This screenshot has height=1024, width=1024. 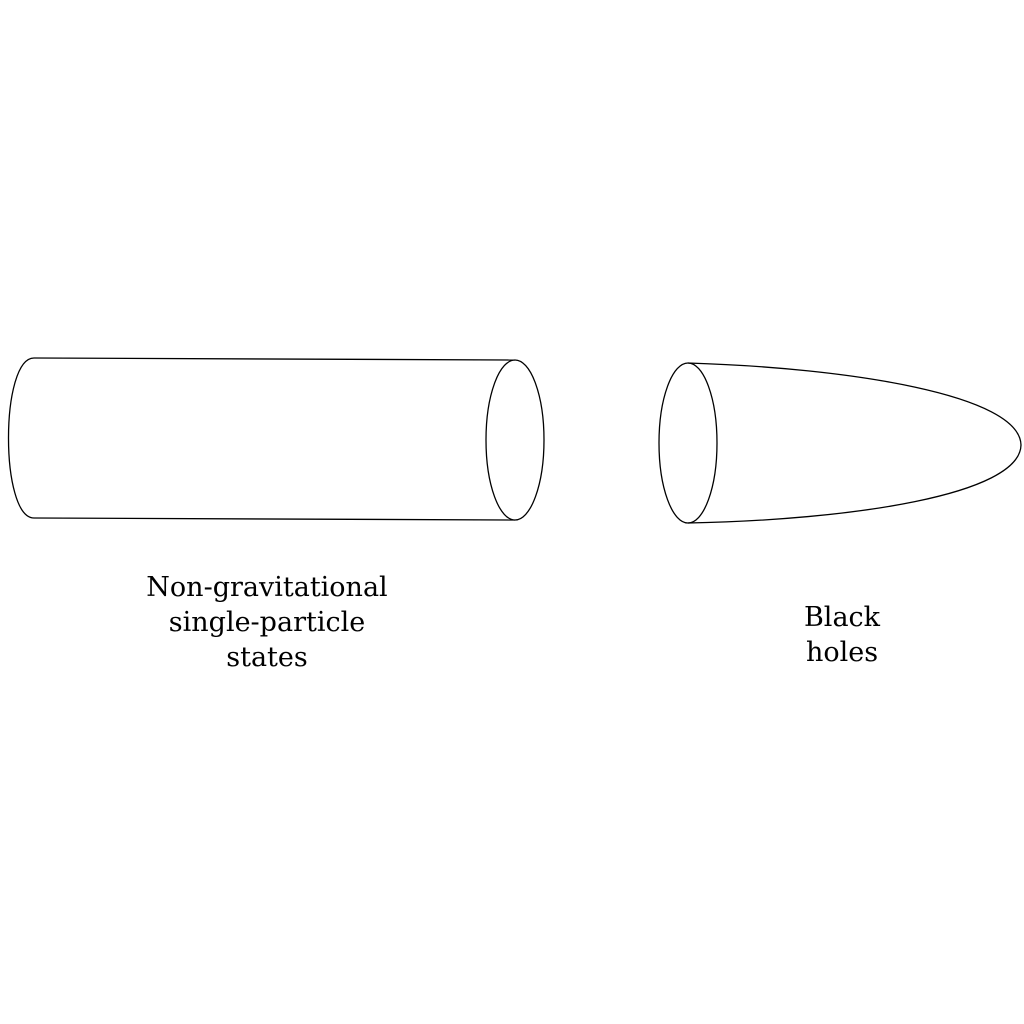 I want to click on cylinder-right-ellipse, so click(x=515, y=440).